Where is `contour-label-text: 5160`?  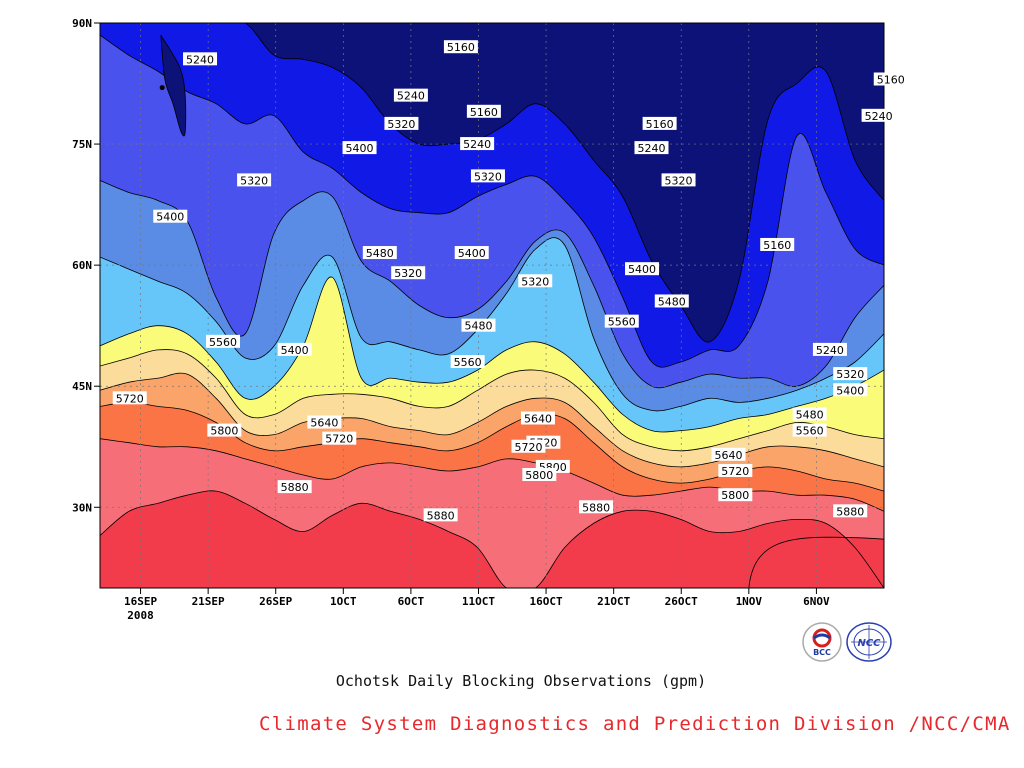 contour-label-text: 5160 is located at coordinates (484, 112).